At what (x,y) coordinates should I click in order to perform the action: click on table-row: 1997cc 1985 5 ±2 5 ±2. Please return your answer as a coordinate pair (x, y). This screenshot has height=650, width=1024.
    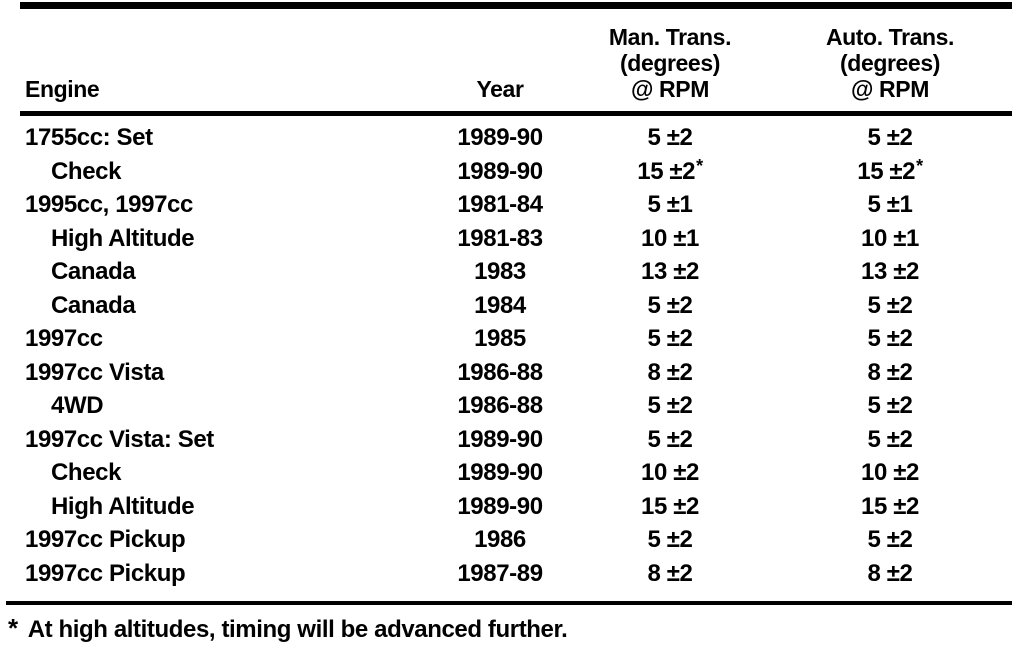
    Looking at the image, I should click on (515, 339).